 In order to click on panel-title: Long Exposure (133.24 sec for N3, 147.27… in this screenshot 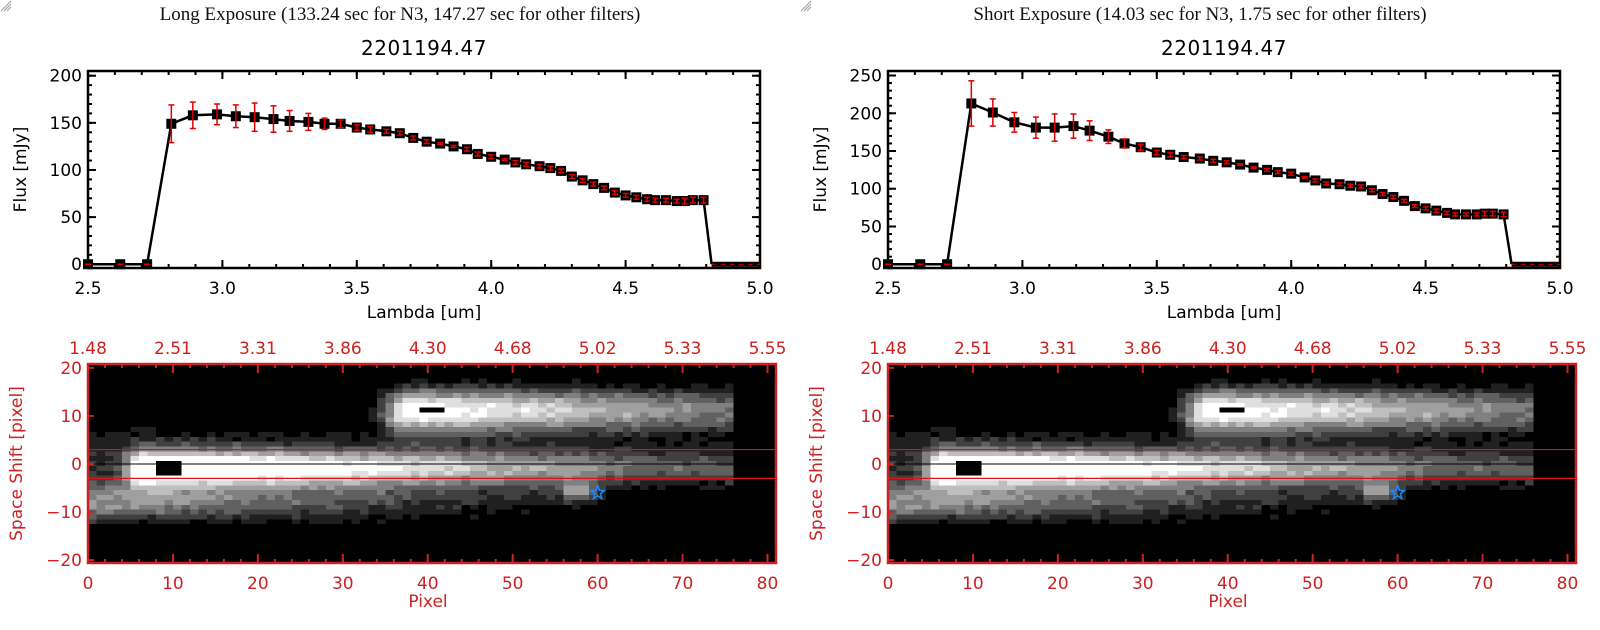, I will do `click(400, 14)`.